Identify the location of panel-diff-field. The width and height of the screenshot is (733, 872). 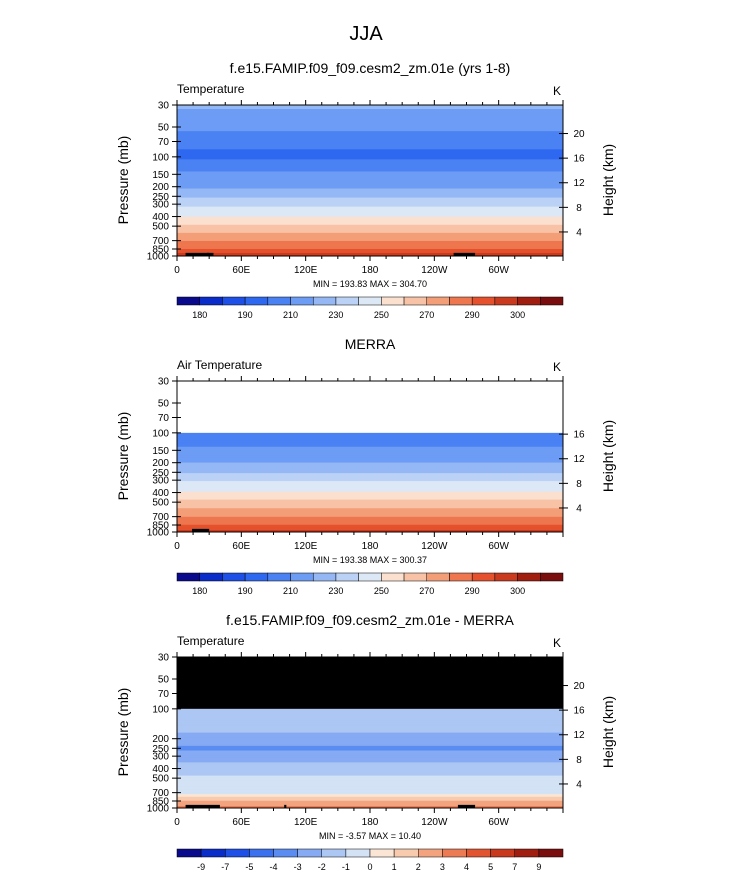
(370, 758).